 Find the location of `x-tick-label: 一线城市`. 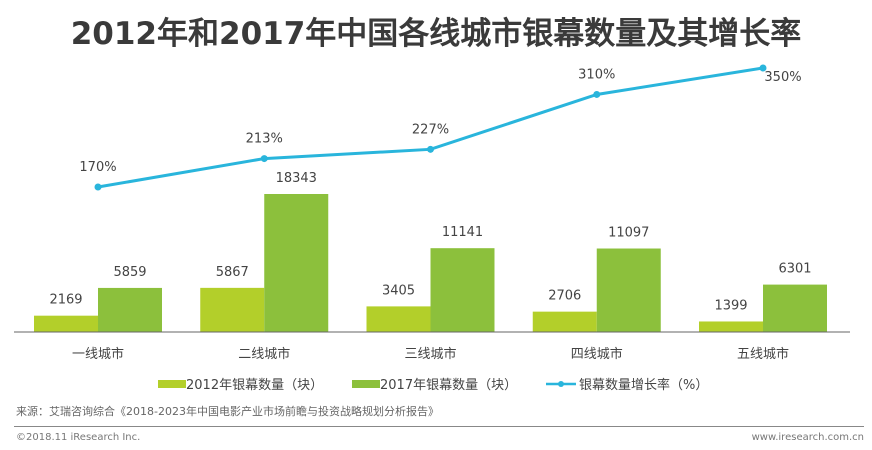

x-tick-label: 一线城市 is located at coordinates (98, 354).